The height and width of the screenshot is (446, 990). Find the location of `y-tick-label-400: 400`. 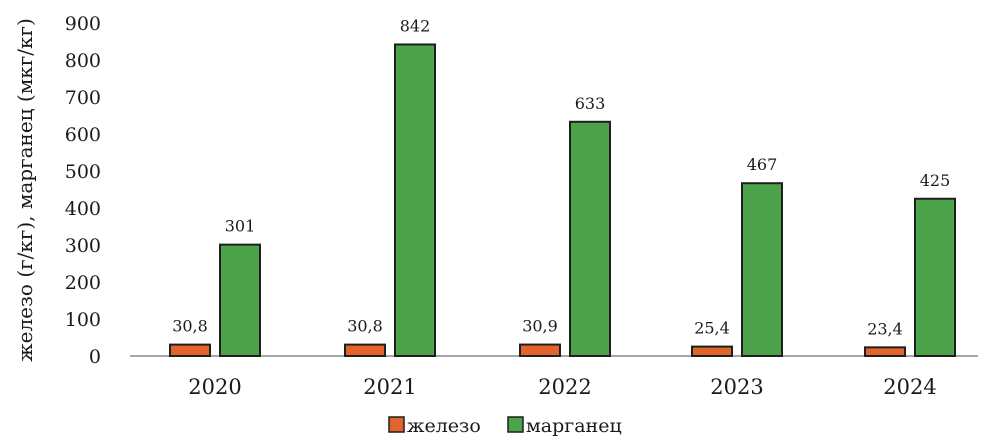

y-tick-label-400: 400 is located at coordinates (83, 209).